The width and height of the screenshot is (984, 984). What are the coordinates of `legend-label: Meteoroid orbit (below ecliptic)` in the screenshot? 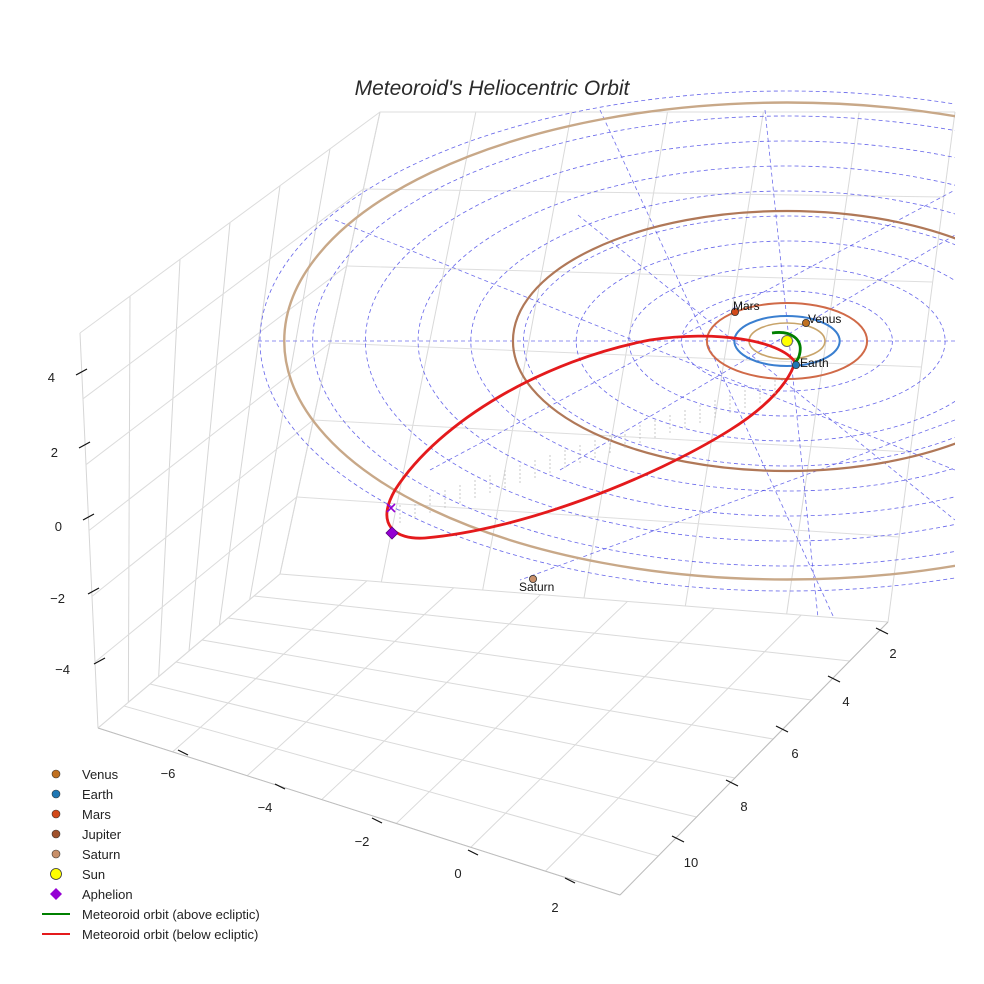 It's located at (170, 934).